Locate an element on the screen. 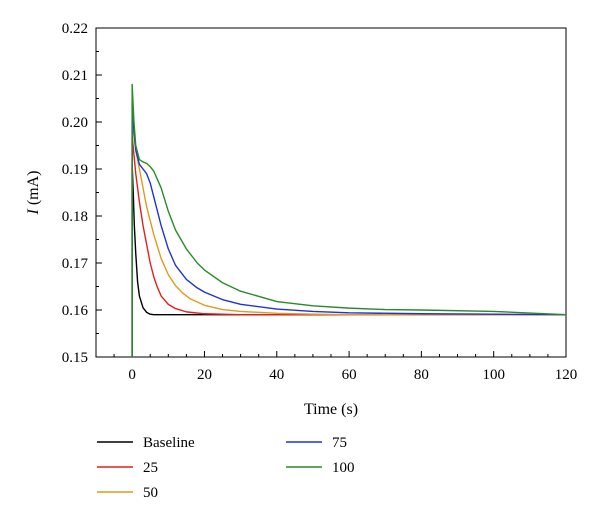  y-axis-unit: (mA) is located at coordinates (33, 190).